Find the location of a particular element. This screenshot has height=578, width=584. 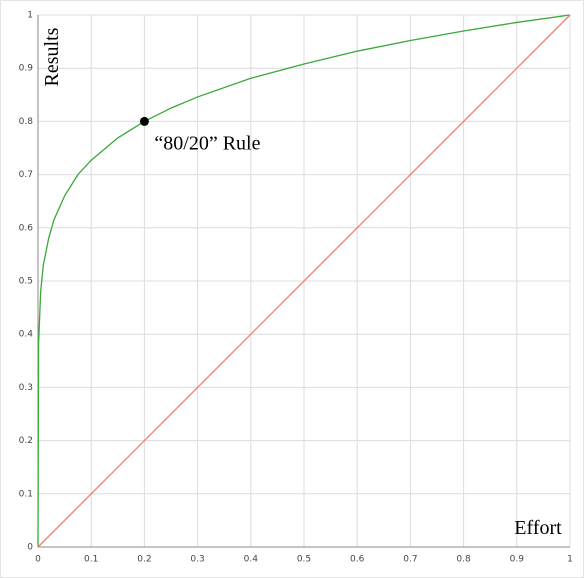

y-tick-label: 0.2 is located at coordinates (26, 441).